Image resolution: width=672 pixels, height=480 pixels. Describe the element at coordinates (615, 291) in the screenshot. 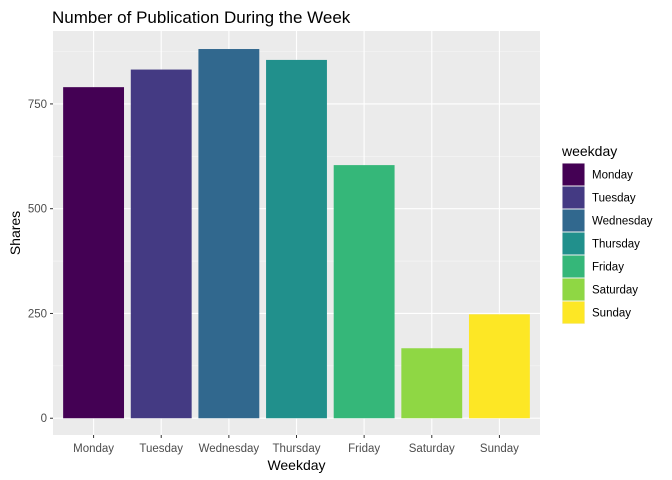

I see `legend-label: Saturday` at that location.